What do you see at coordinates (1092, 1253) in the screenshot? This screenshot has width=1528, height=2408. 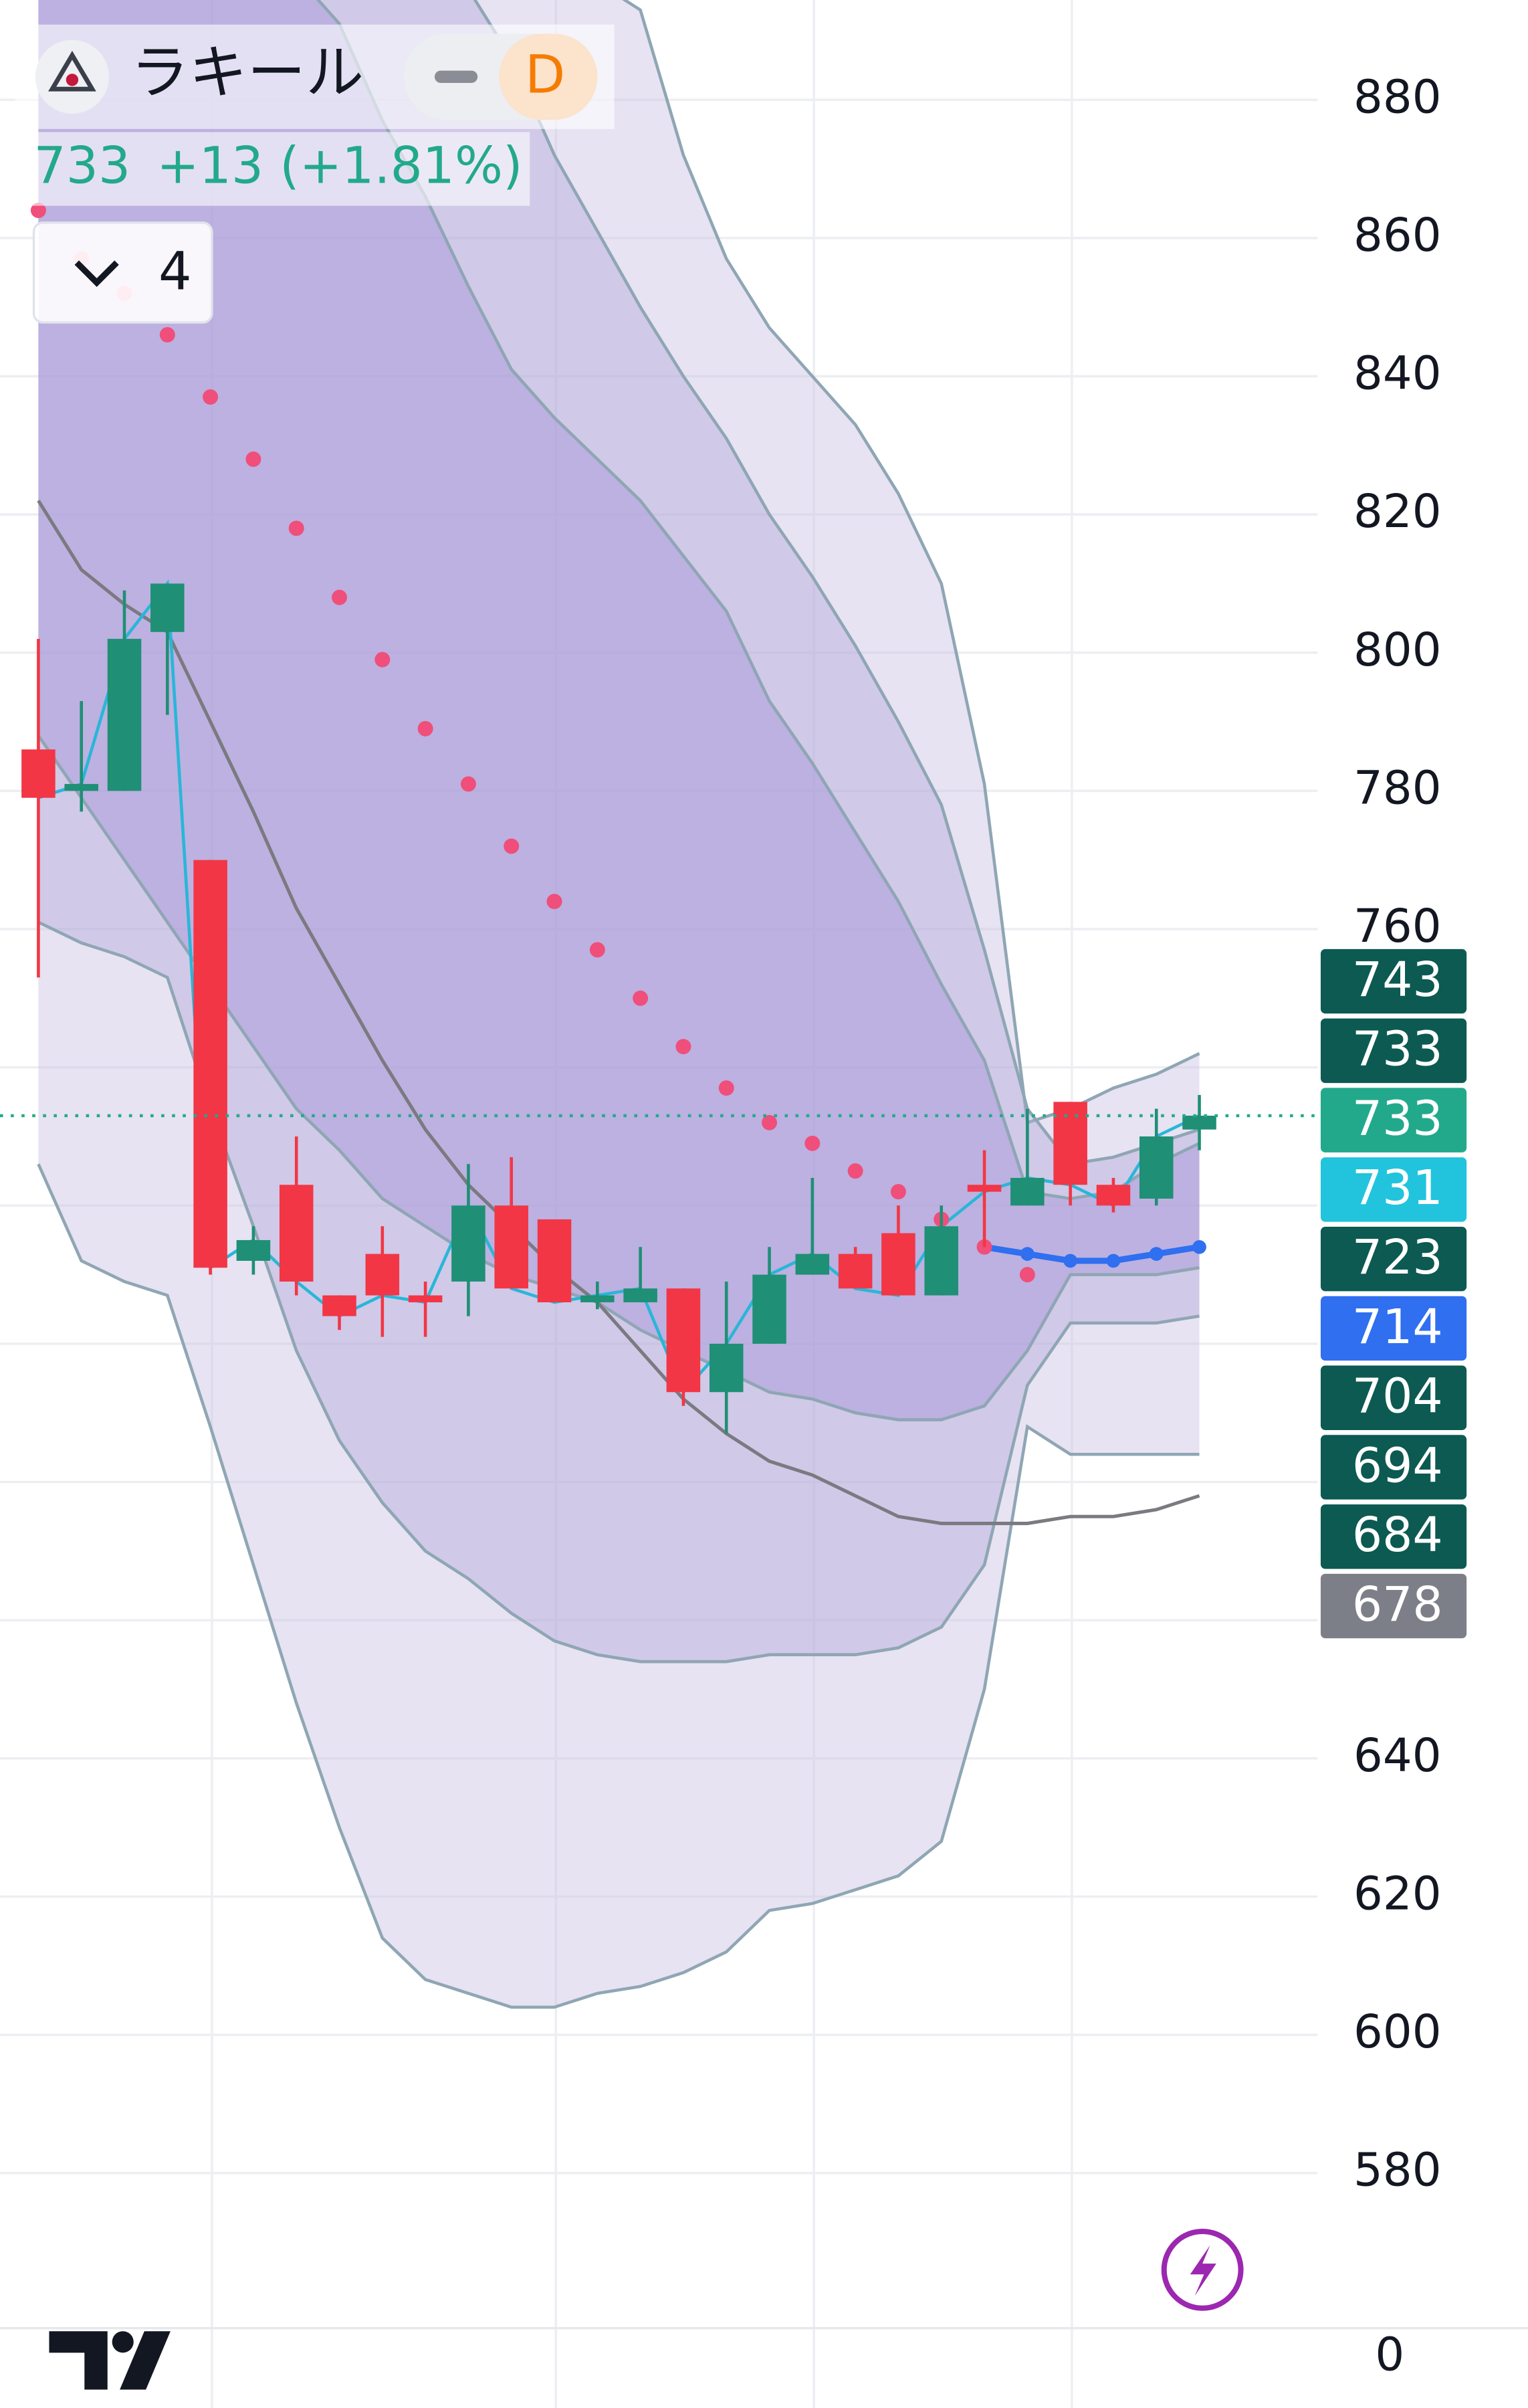 I see `indicator-line` at bounding box center [1092, 1253].